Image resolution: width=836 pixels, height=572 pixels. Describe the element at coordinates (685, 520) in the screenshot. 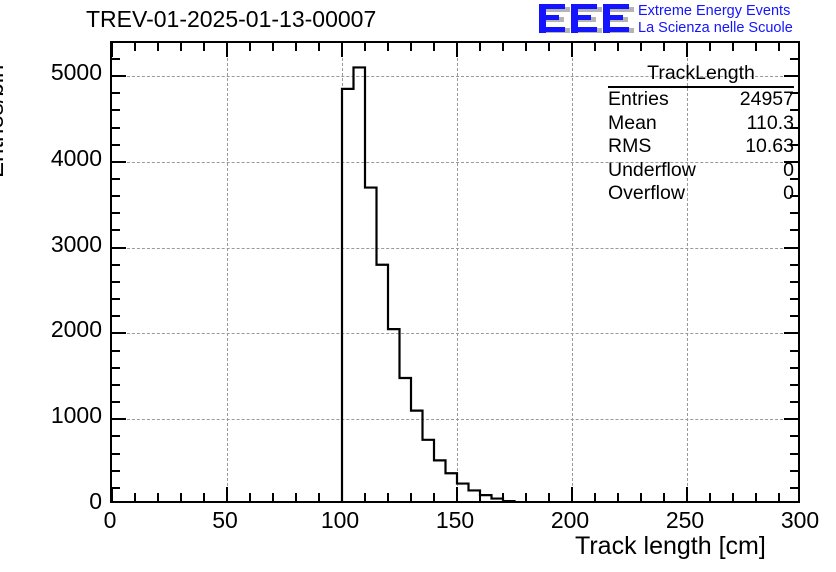

I see `x-axis-tick-label: 250` at that location.